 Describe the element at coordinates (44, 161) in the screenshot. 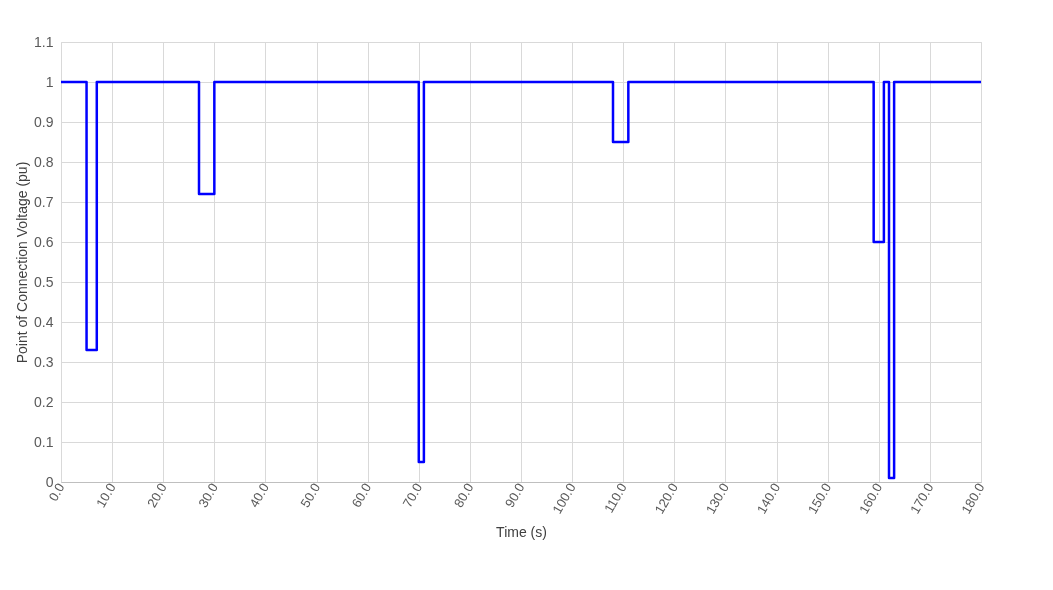

I see `y-tick-label: 0.8` at that location.